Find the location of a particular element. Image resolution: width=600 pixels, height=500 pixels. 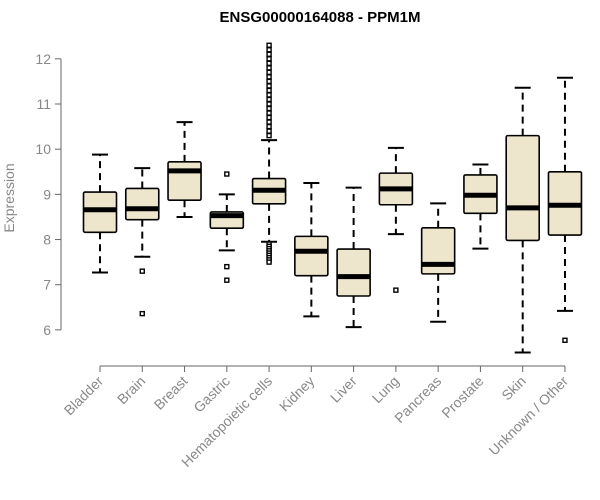

x-tick-label: Skin is located at coordinates (513, 388).